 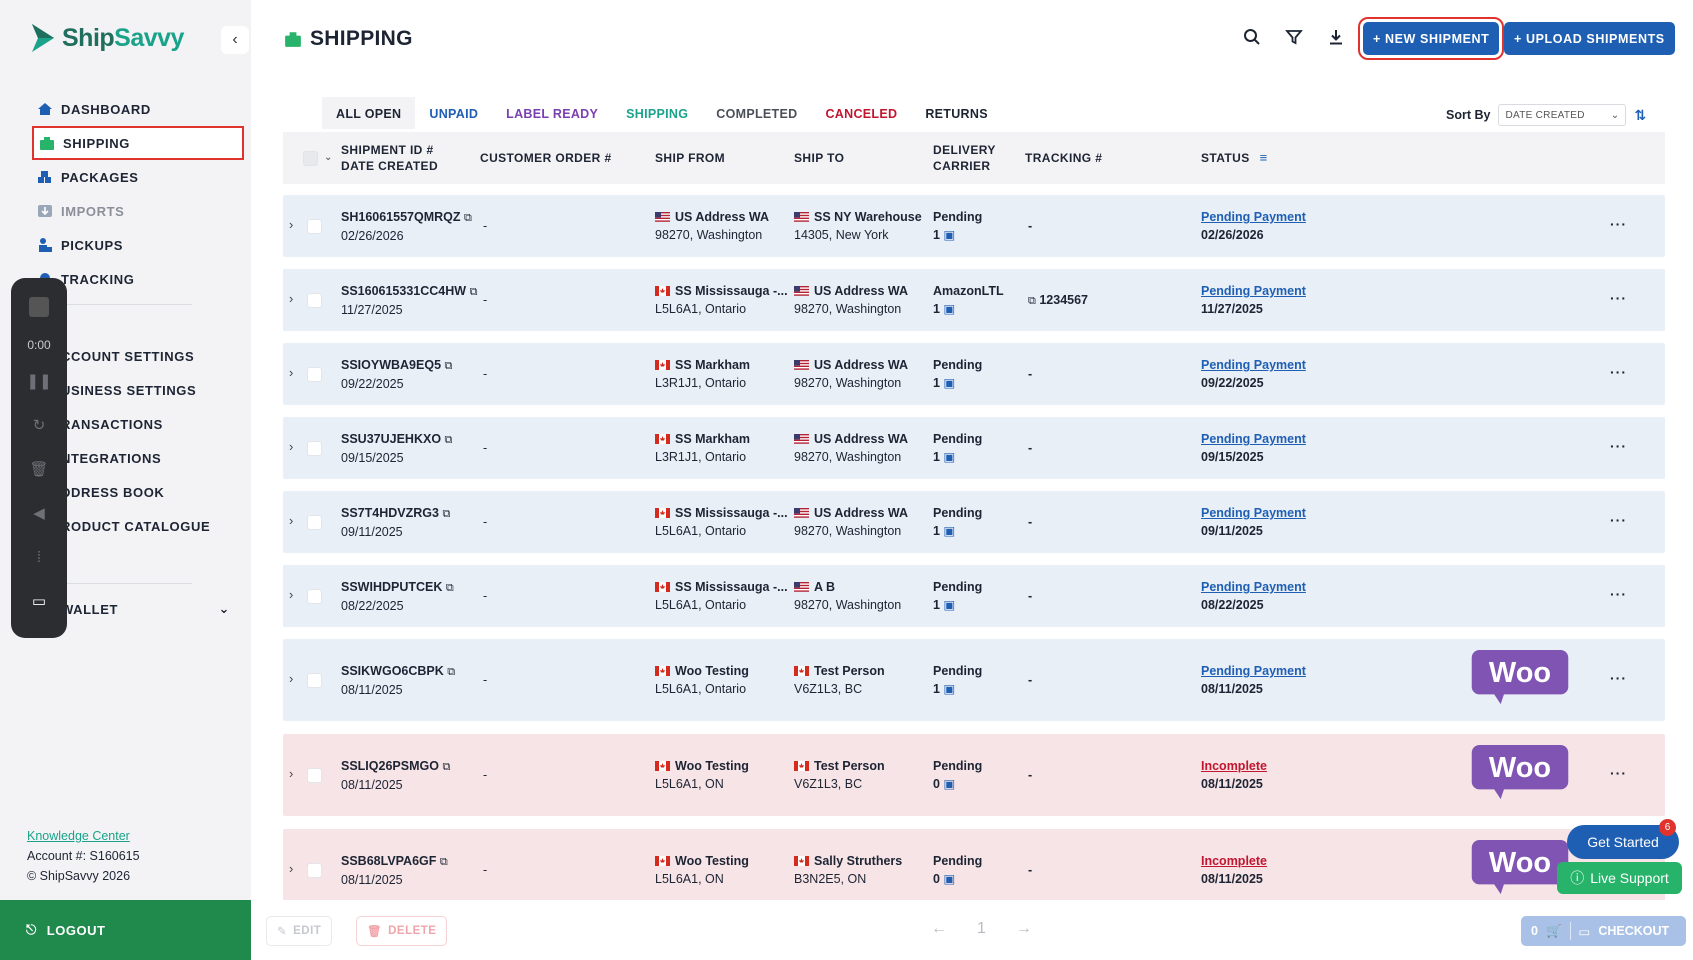 I want to click on tab-canceled: CANCELED, so click(x=861, y=114).